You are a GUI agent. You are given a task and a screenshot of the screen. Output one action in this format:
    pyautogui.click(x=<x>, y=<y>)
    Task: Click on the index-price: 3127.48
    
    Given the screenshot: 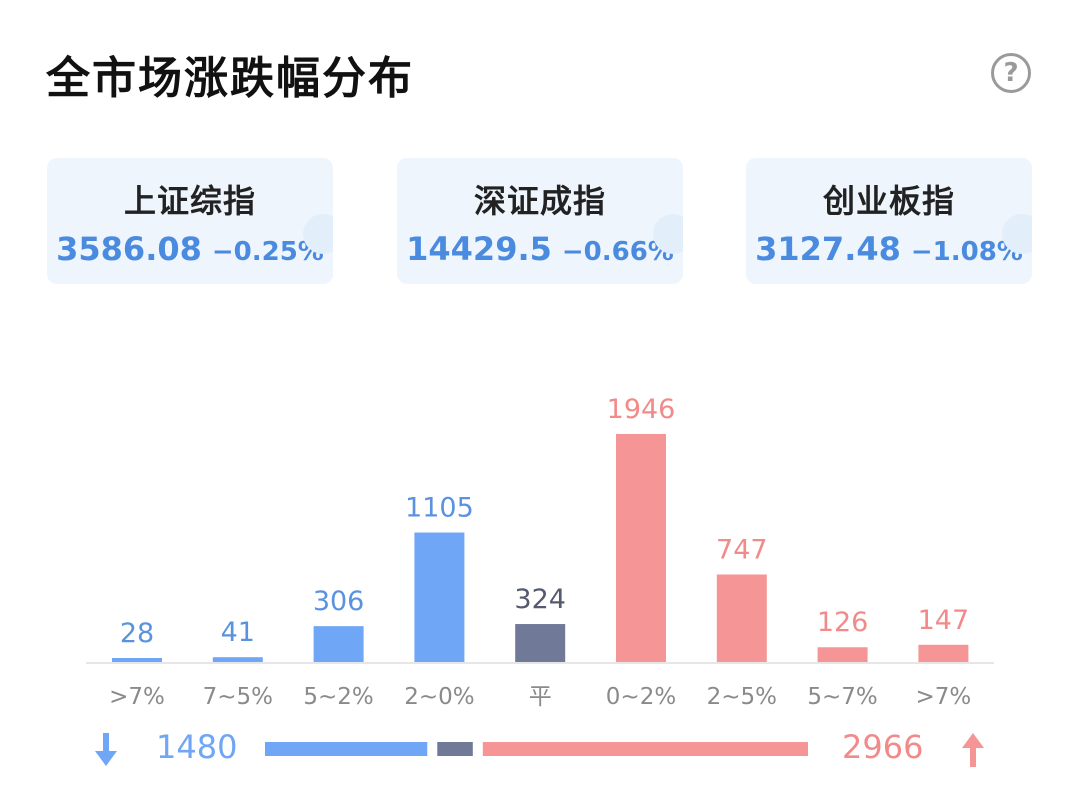 What is the action you would take?
    pyautogui.click(x=828, y=249)
    